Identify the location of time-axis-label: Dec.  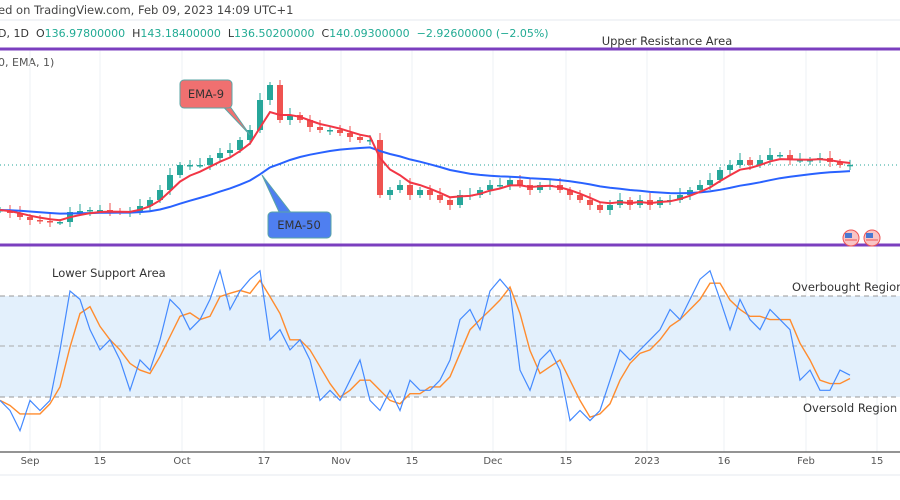
(492, 461).